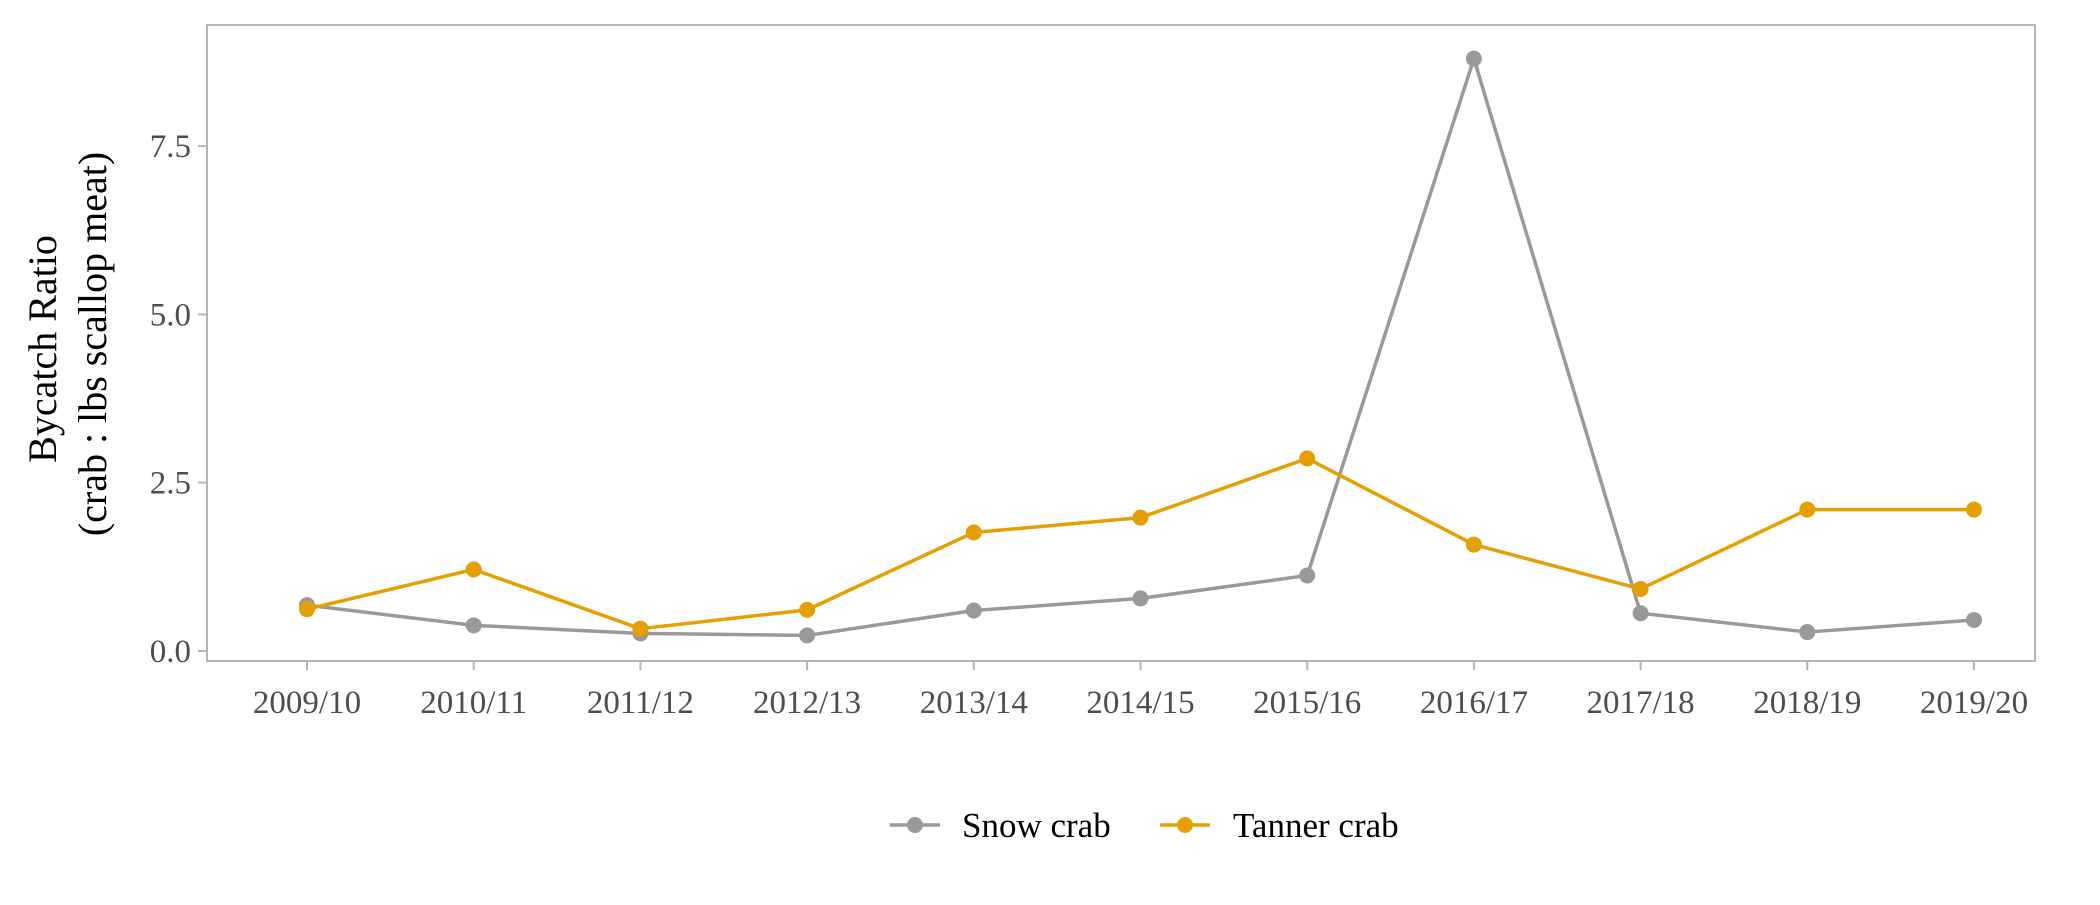 The image size is (2100, 905). I want to click on legend-label: Tanner crab, so click(1316, 825).